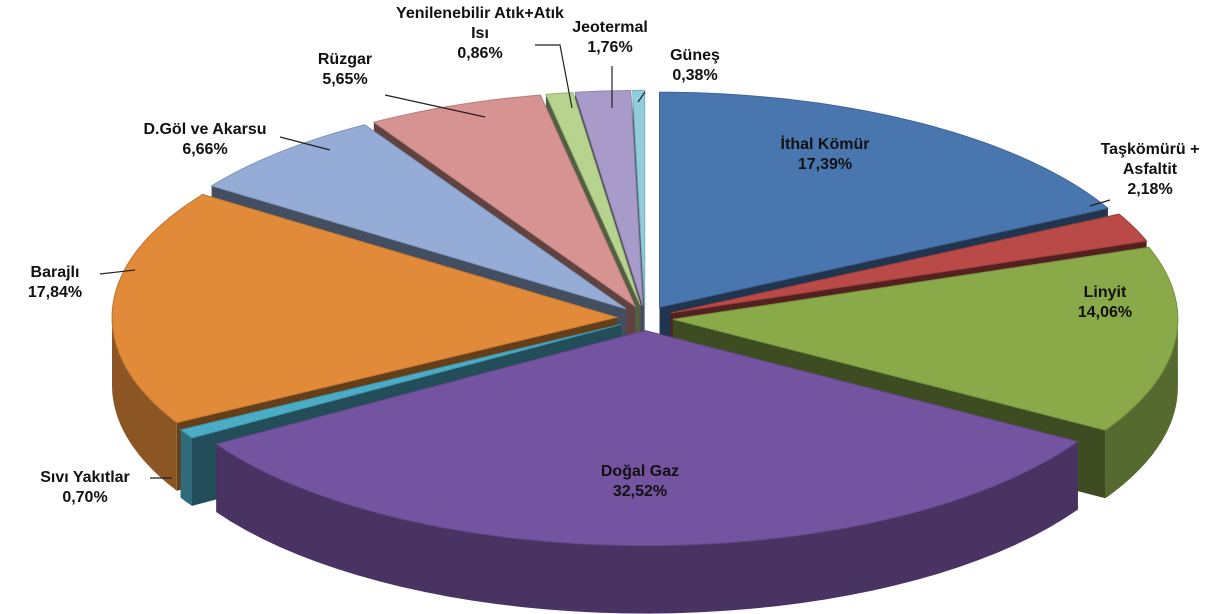  What do you see at coordinates (1105, 292) in the screenshot?
I see `category-label: Linyit` at bounding box center [1105, 292].